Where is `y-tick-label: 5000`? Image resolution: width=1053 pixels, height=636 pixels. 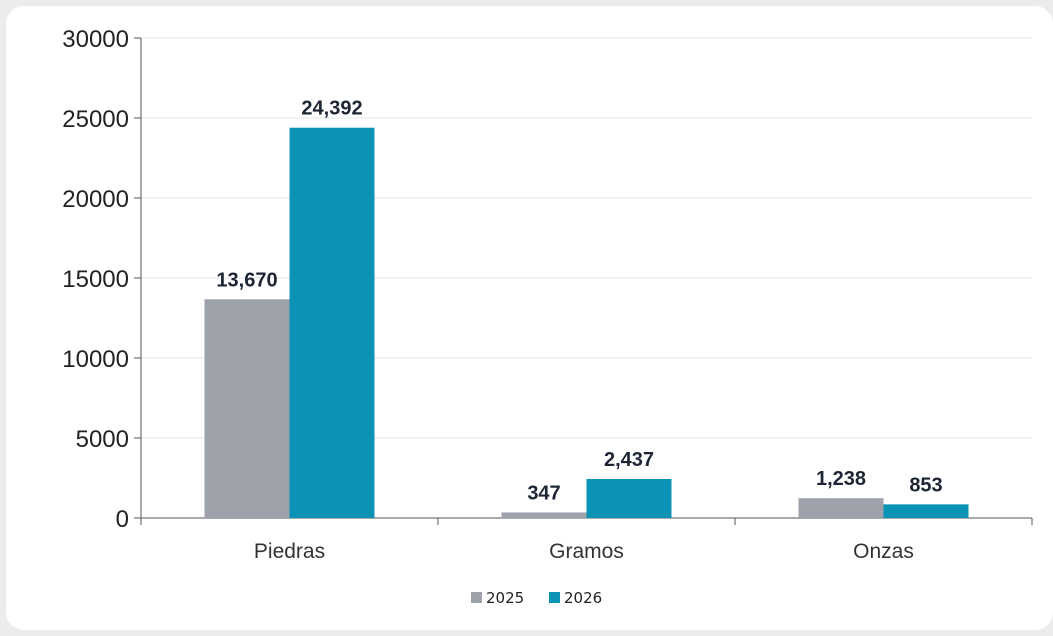 y-tick-label: 5000 is located at coordinates (102, 439).